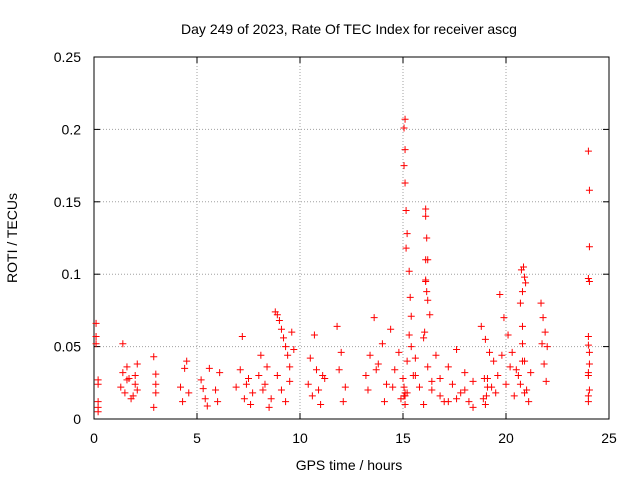  What do you see at coordinates (197, 438) in the screenshot?
I see `x-tick-label: 5` at bounding box center [197, 438].